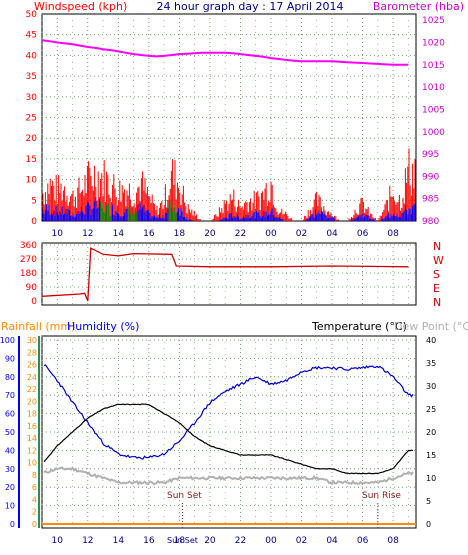  I want to click on humidity-tick-label: 20, so click(10, 487).